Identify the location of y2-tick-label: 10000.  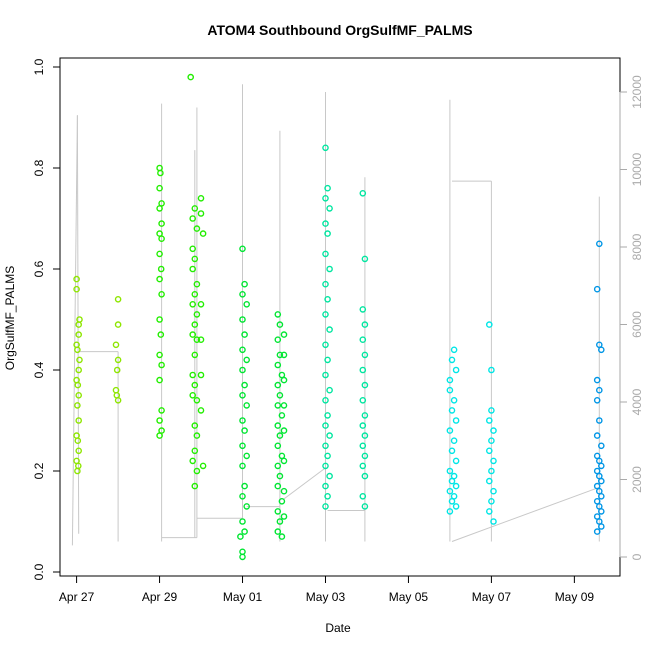
(637, 169).